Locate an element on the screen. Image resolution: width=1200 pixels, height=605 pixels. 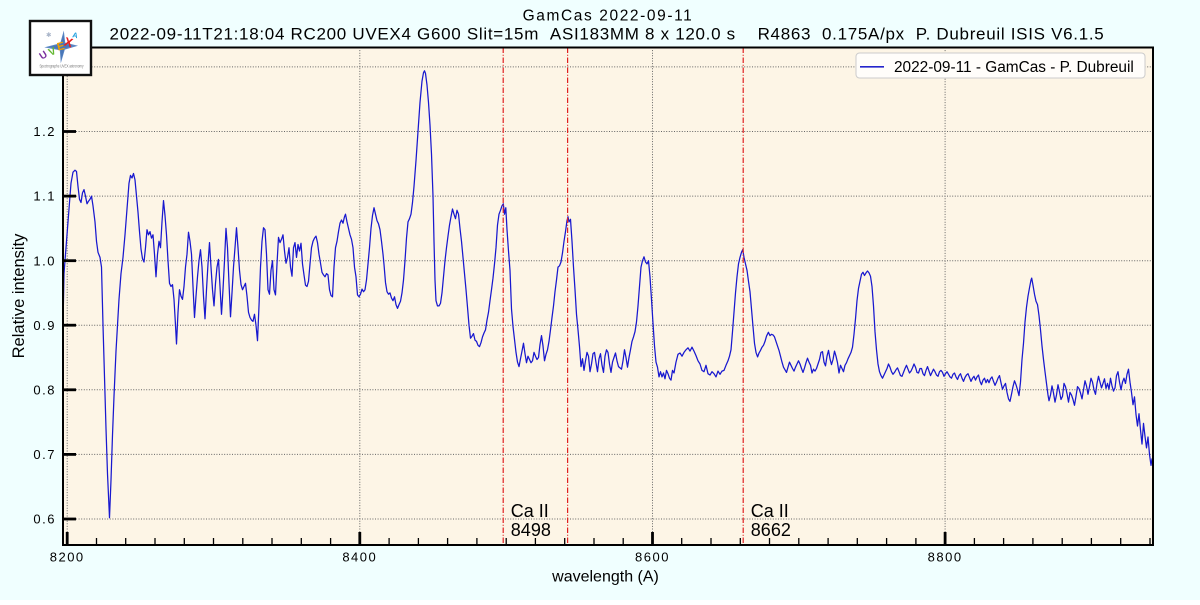
svg-text: E is located at coordinates (61, 46).